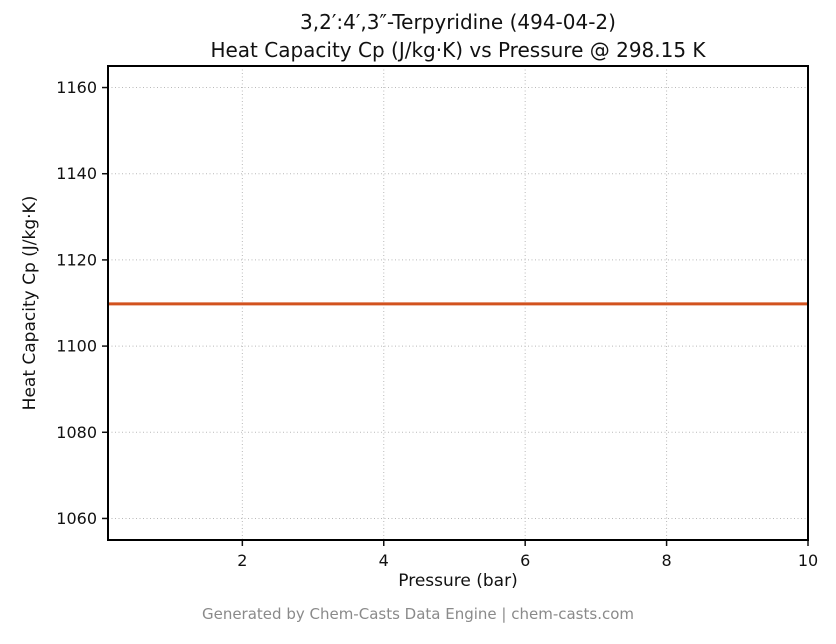 This screenshot has height=644, width=836. I want to click on x-axis-label: Pressure (bar), so click(458, 581).